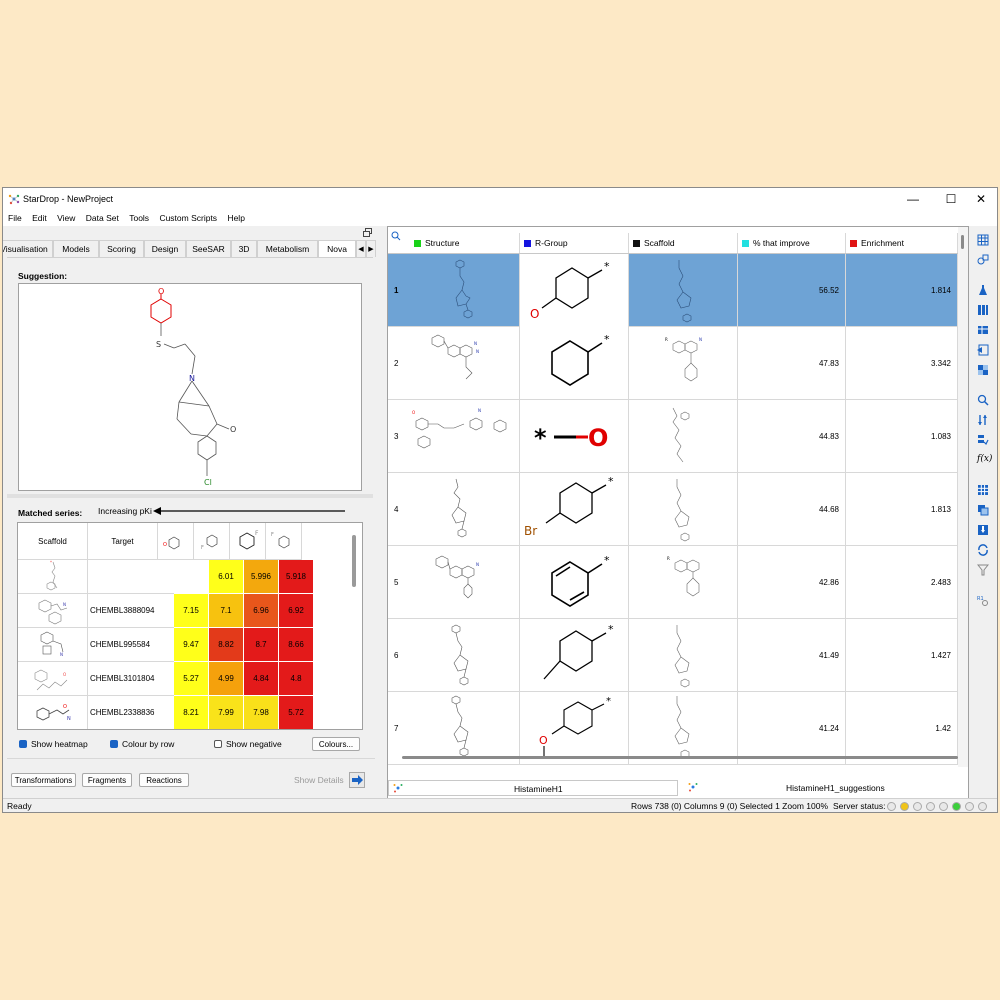 The width and height of the screenshot is (1000, 1000). I want to click on row-number: 6, so click(396, 655).